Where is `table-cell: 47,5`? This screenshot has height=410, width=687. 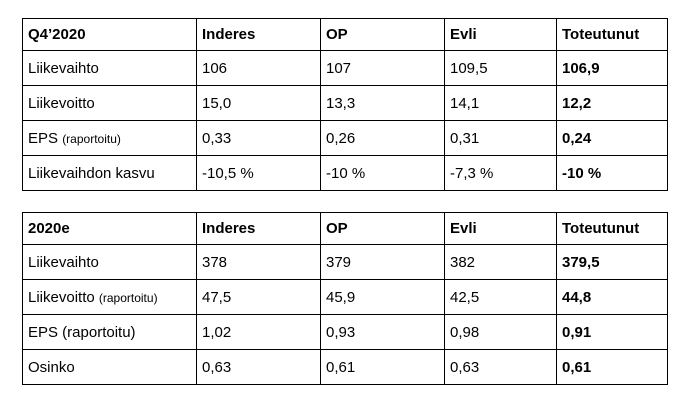 table-cell: 47,5 is located at coordinates (258, 297).